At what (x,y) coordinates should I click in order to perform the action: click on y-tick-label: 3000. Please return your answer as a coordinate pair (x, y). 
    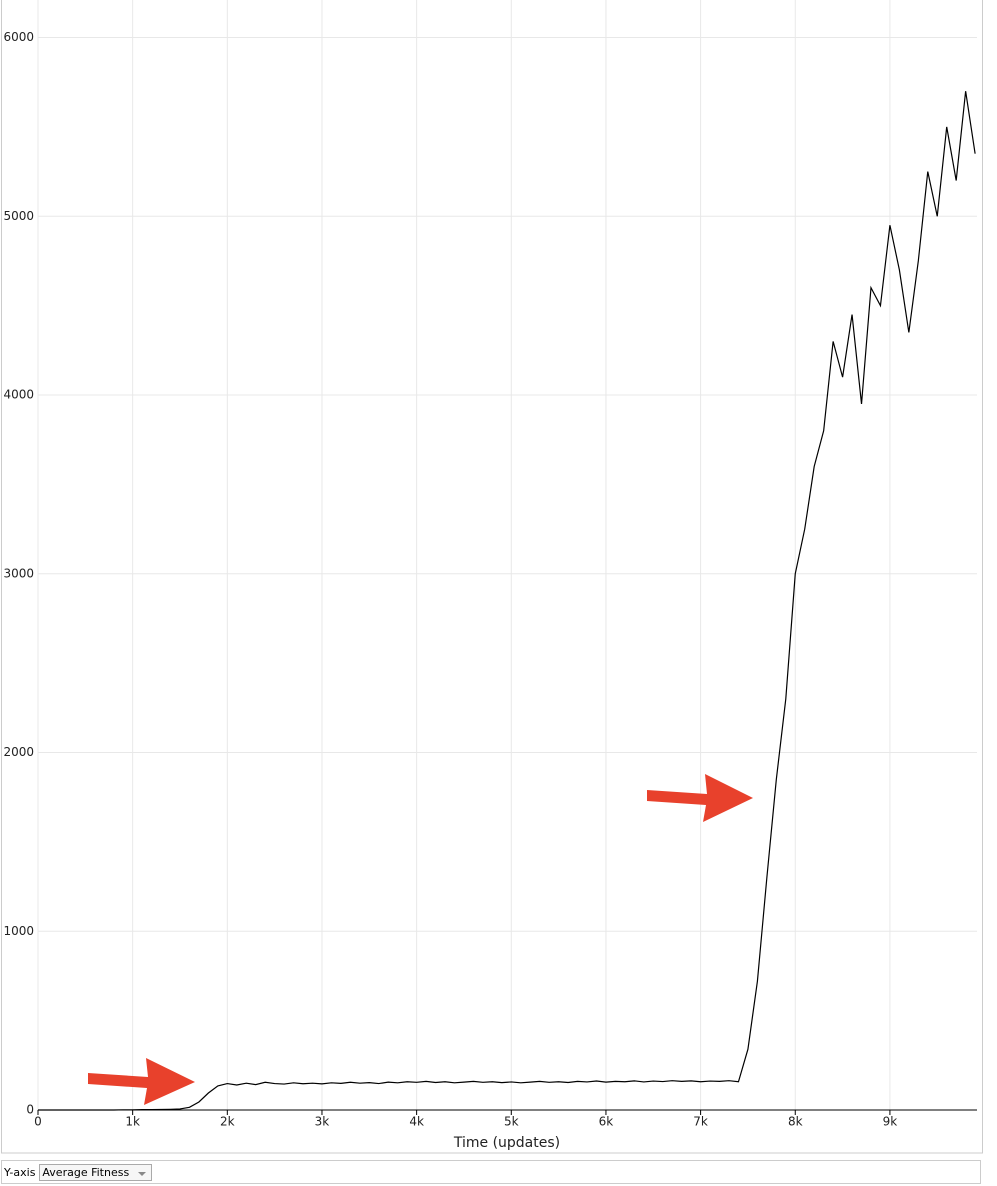
    Looking at the image, I should click on (18, 573).